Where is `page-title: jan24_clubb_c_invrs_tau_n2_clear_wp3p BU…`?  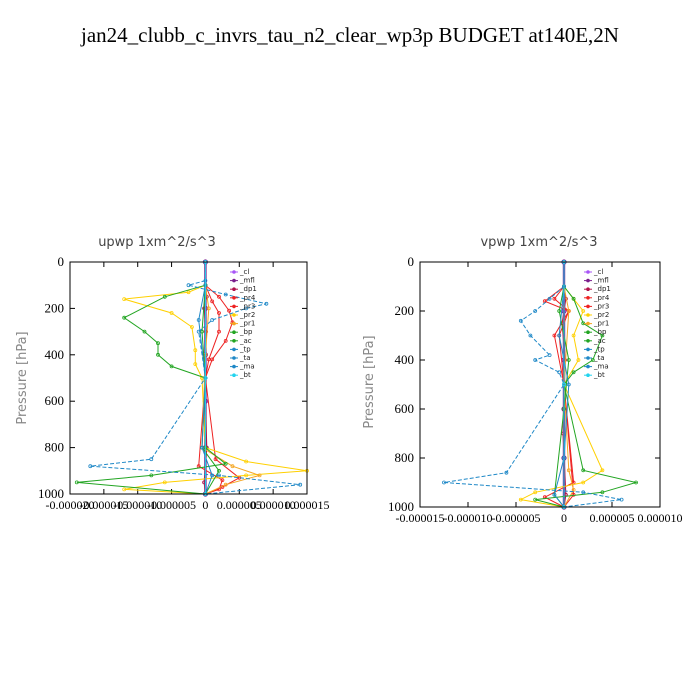
page-title: jan24_clubb_c_invrs_tau_n2_clear_wp3p BU… is located at coordinates (349, 35).